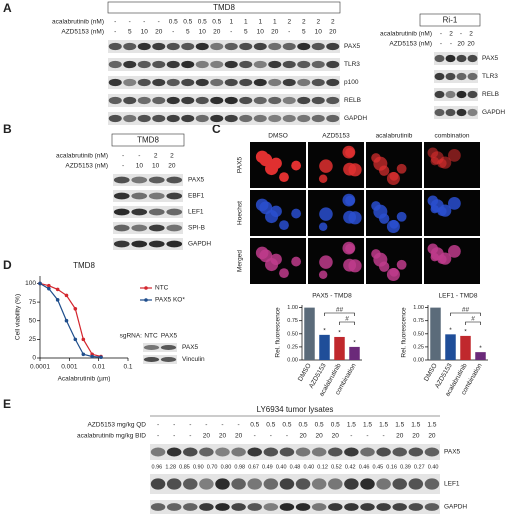 This screenshot has width=520, height=522. Describe the element at coordinates (159, 22) in the screenshot. I see `treatment-value: -` at that location.